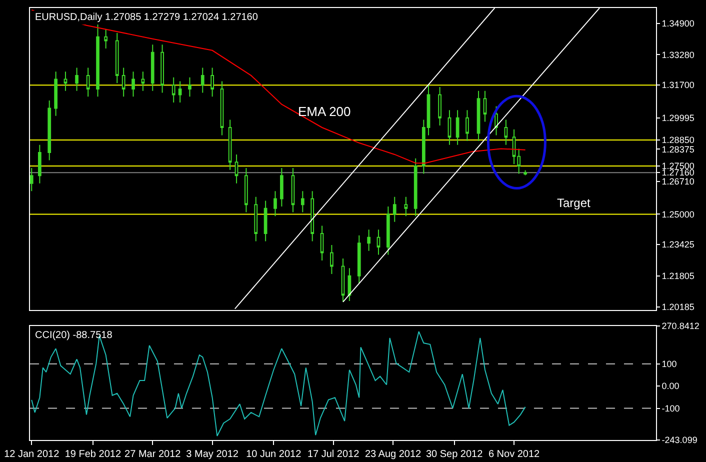 The image size is (706, 462). Describe the element at coordinates (74, 335) in the screenshot. I see `chart-title: CCI(20) -88.7518` at that location.